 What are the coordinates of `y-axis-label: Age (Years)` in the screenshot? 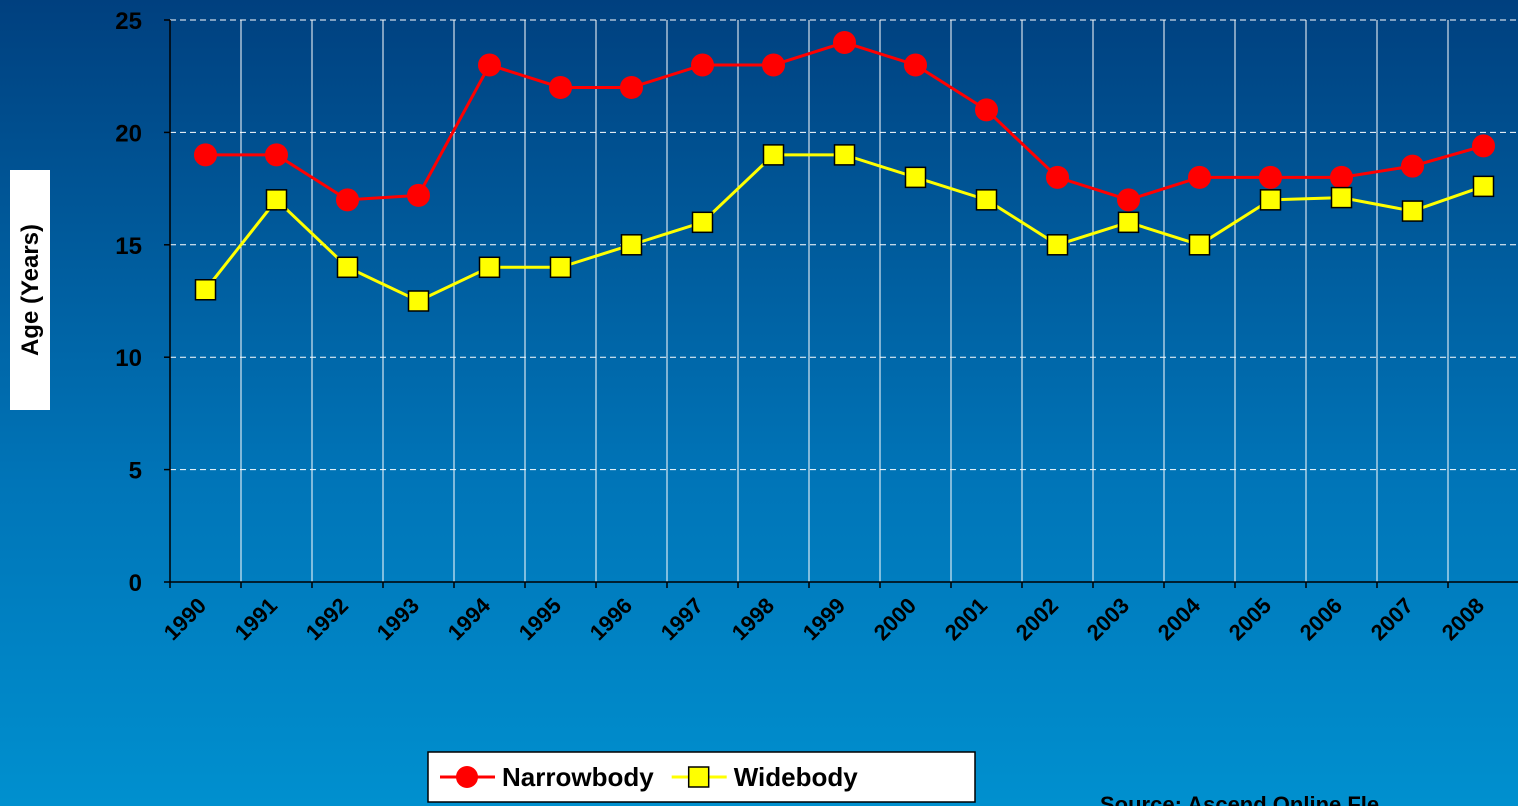 It's located at (30, 290).